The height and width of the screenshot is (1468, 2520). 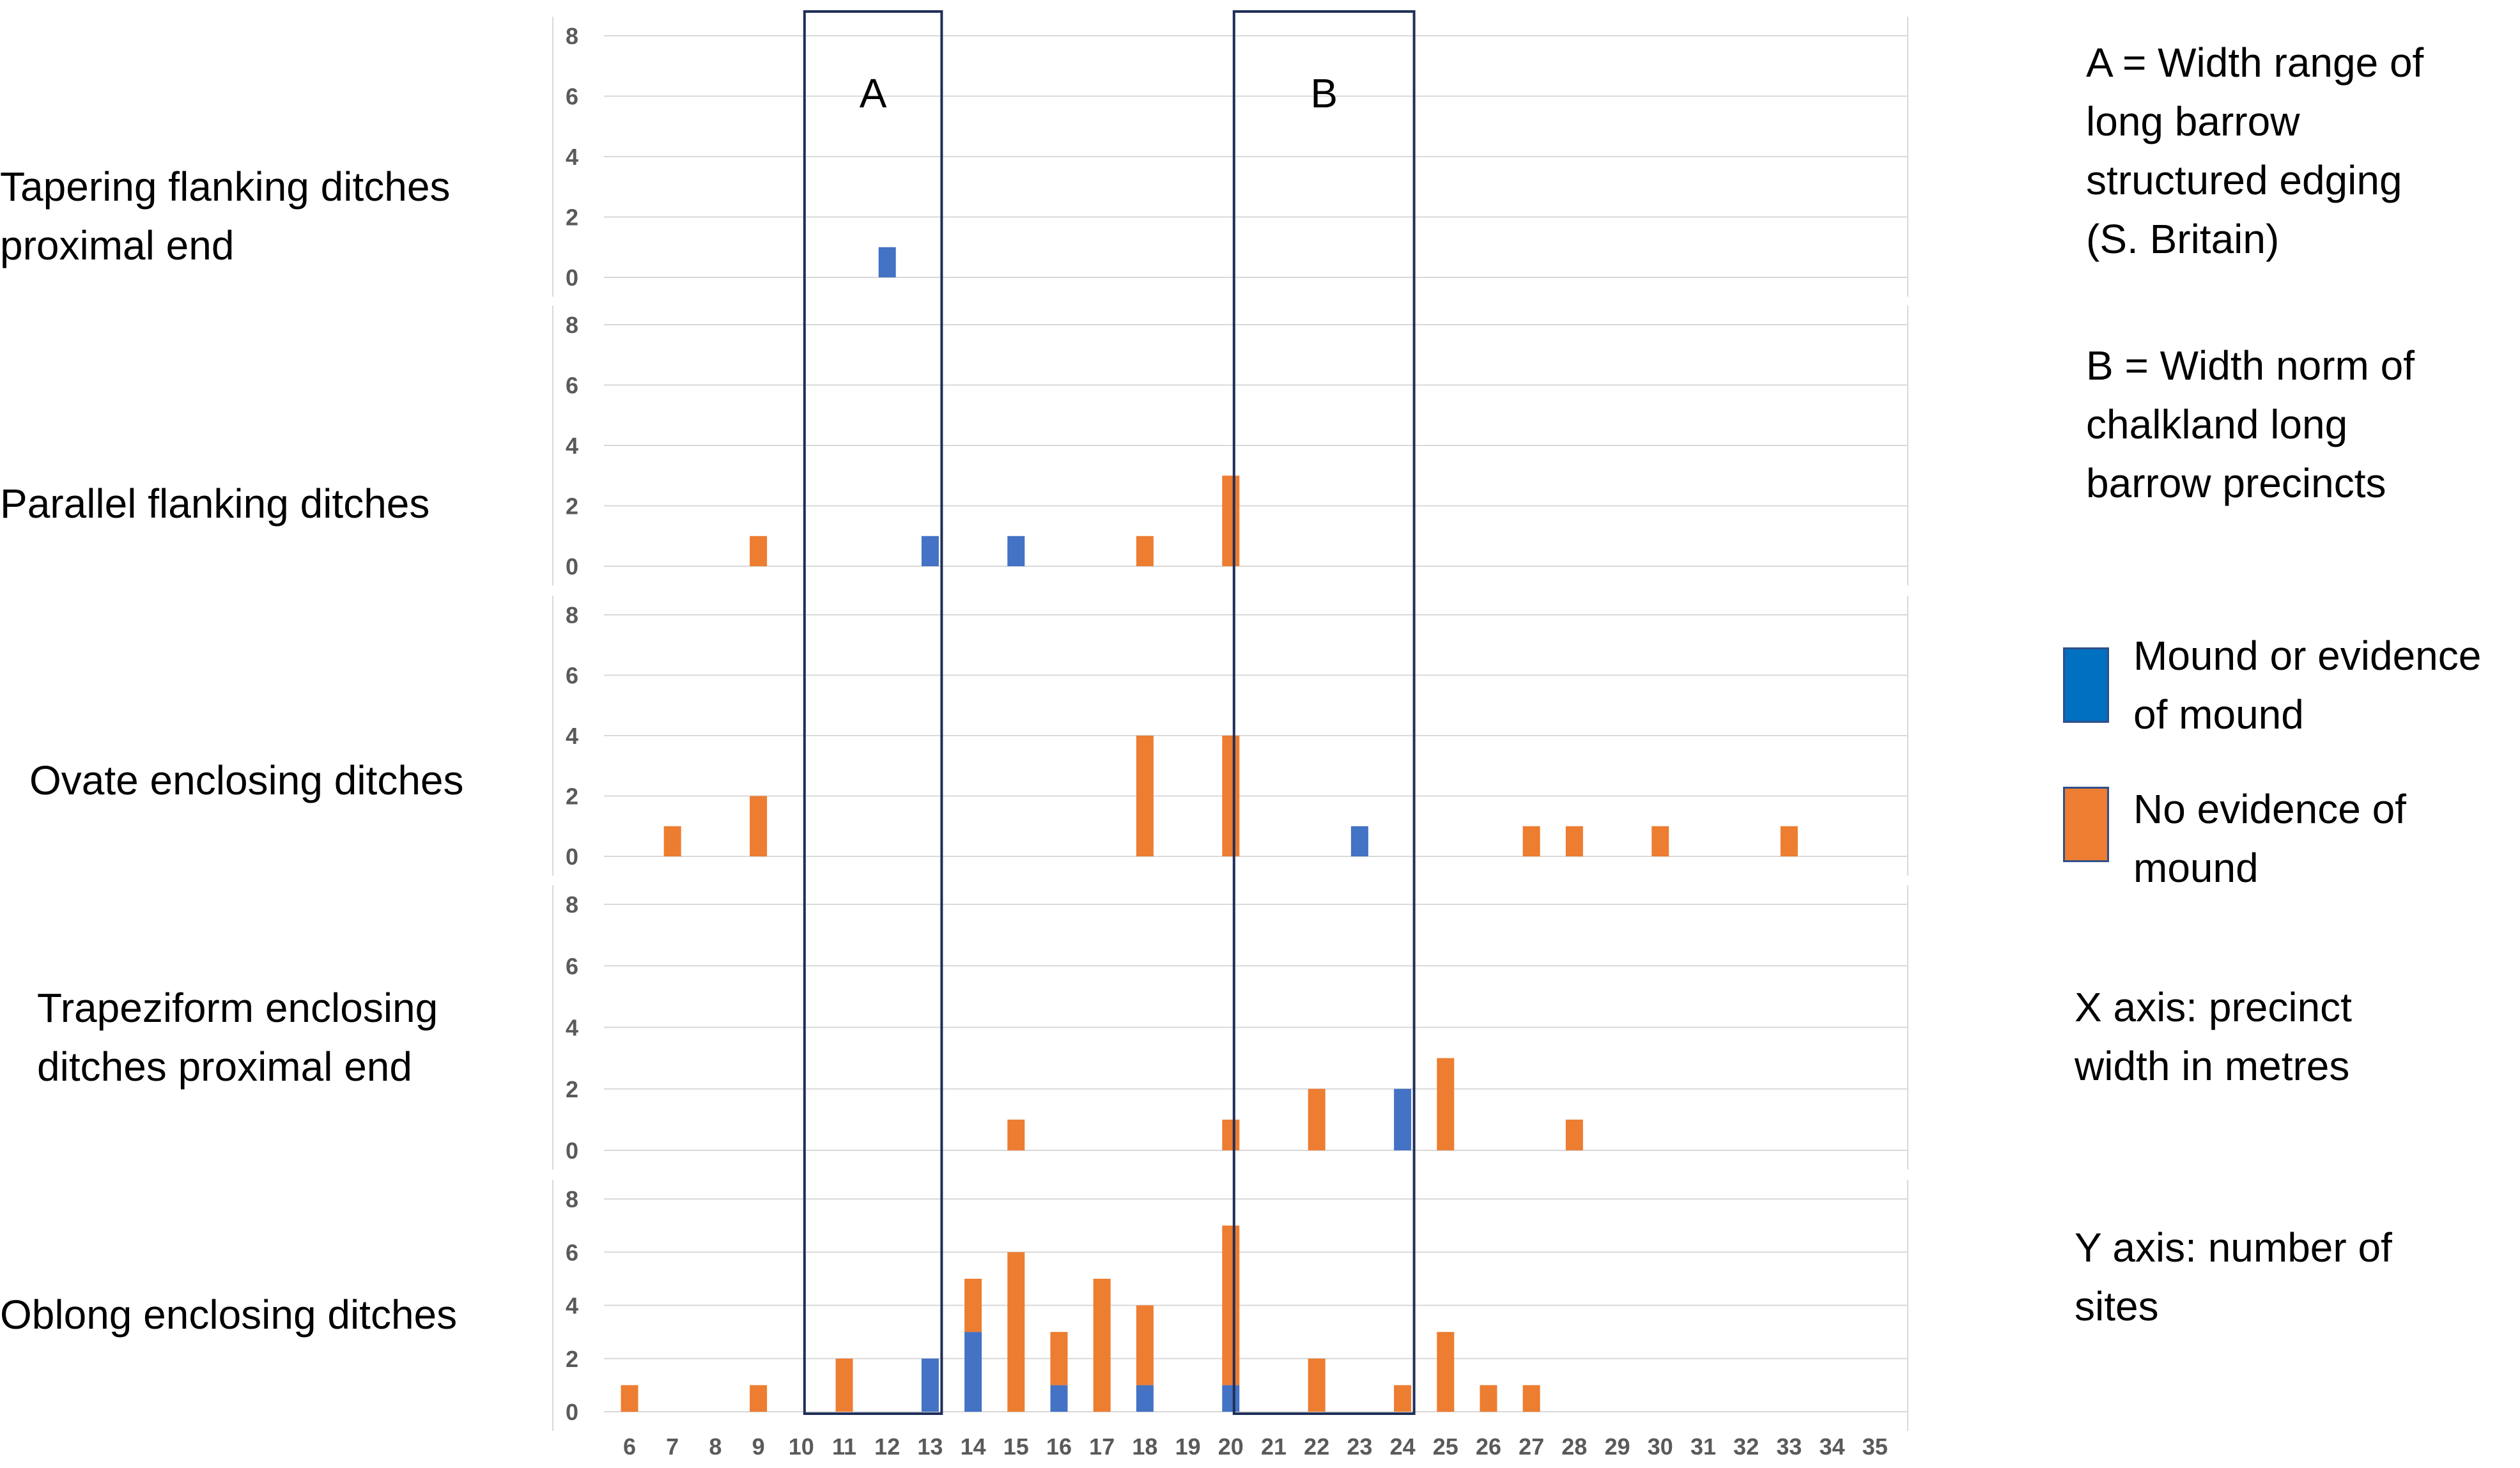 I want to click on row-label-parallel: Parallel flanking ditches, so click(x=268, y=503).